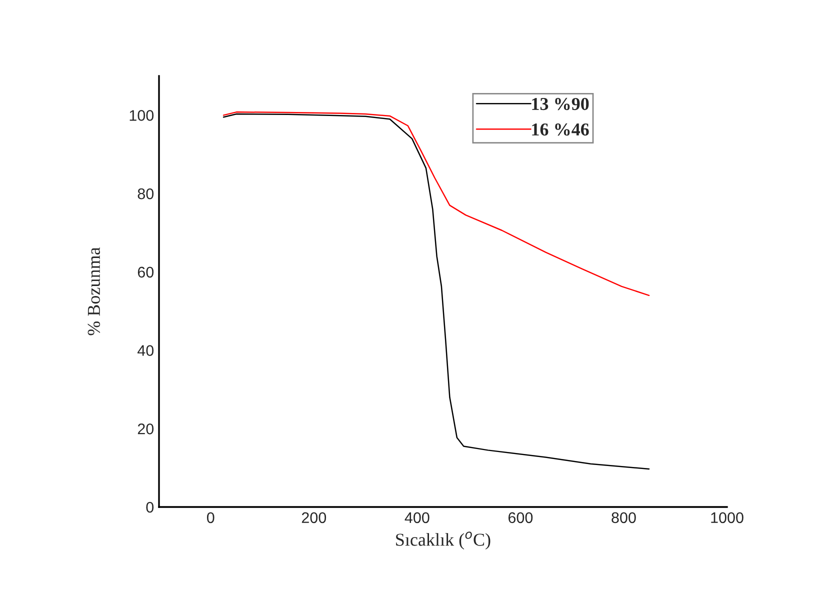 This screenshot has height=603, width=834. I want to click on x-tick-label: 600, so click(520, 518).